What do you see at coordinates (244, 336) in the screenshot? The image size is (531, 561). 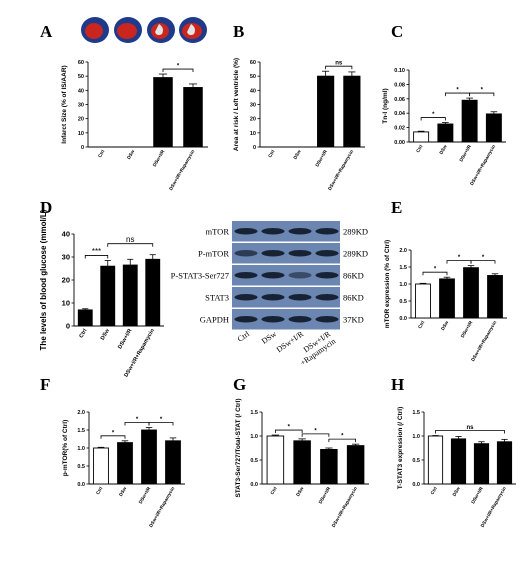 I see `blot-lane-label: Ctrl` at bounding box center [244, 336].